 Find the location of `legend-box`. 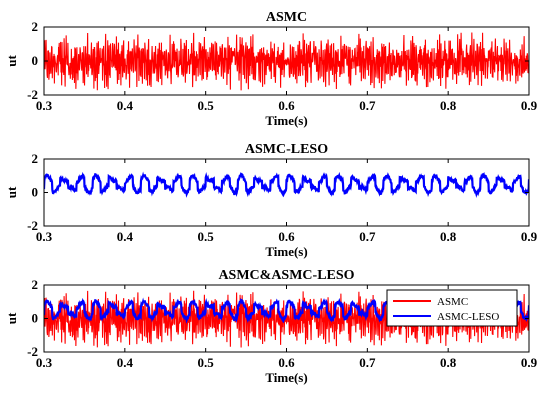

legend-box is located at coordinates (452, 308).